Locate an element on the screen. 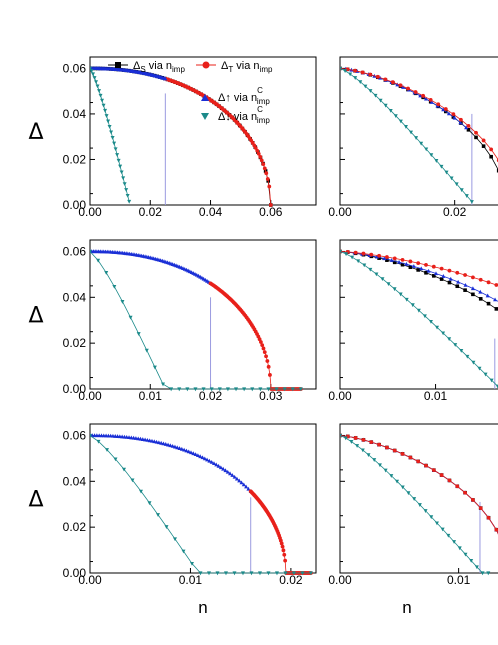 The height and width of the screenshot is (645, 498). plot-area is located at coordinates (419, 504).